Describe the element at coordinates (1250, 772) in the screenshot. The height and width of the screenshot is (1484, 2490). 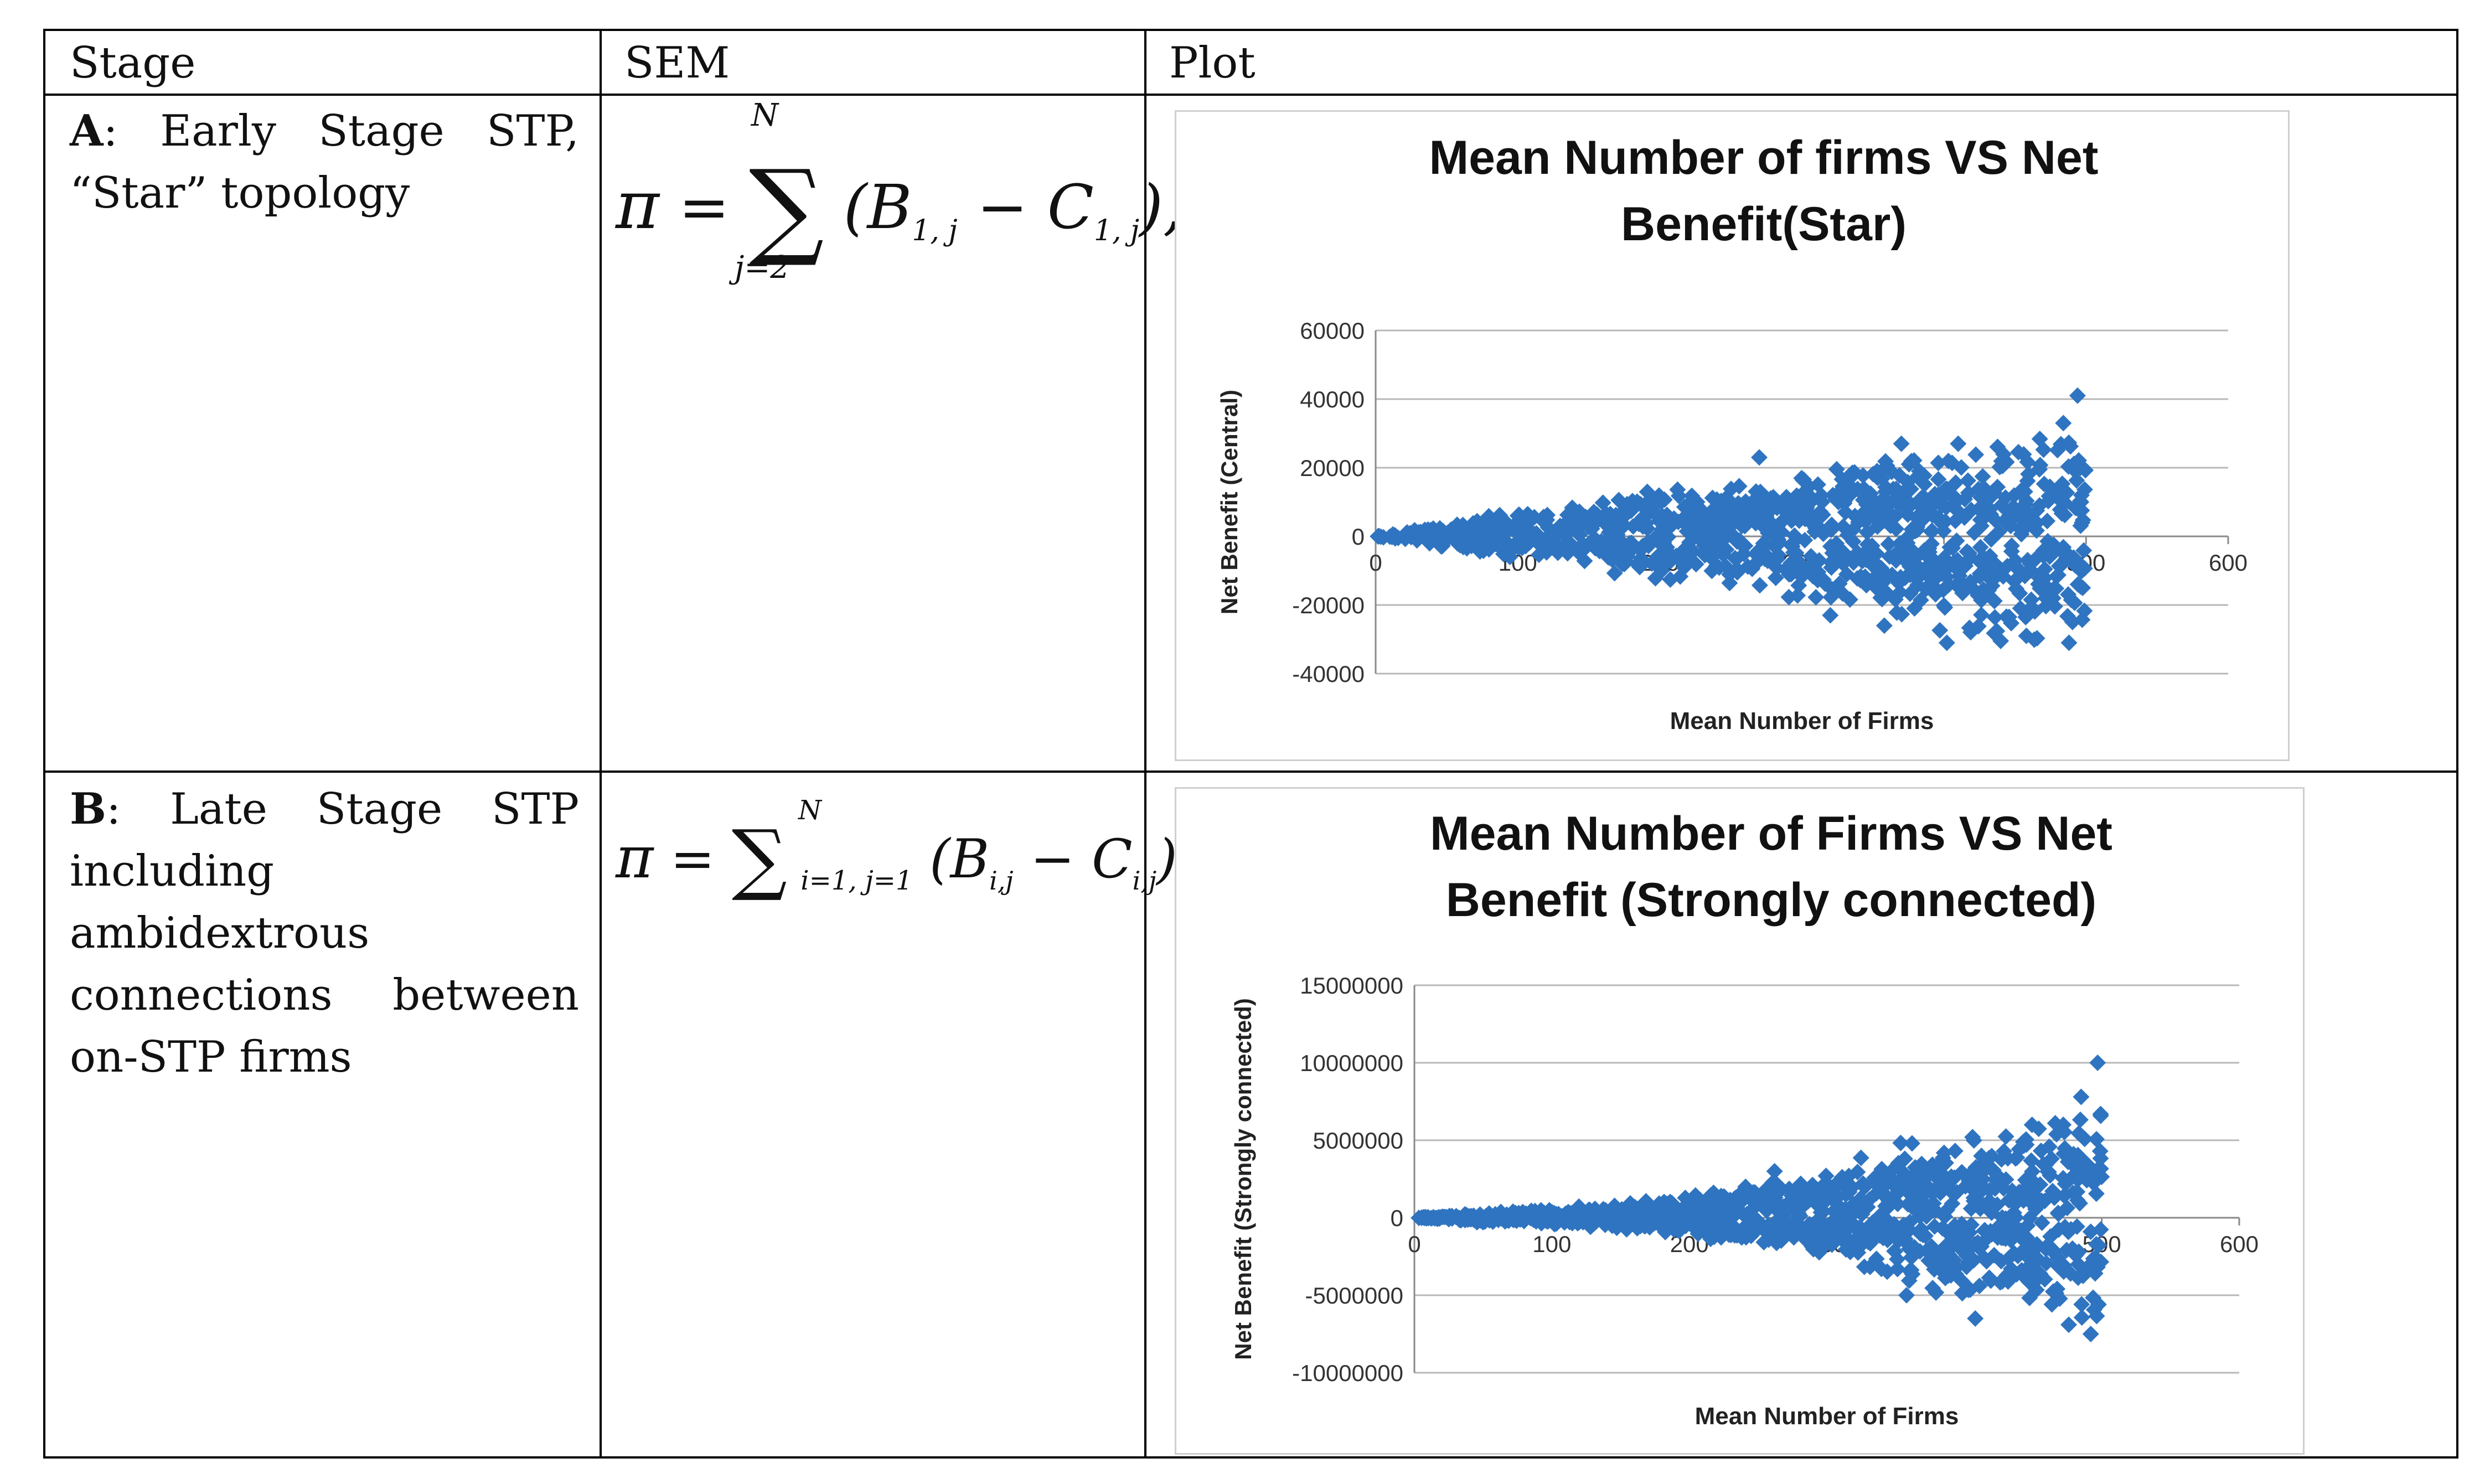
I see `row-divider` at that location.